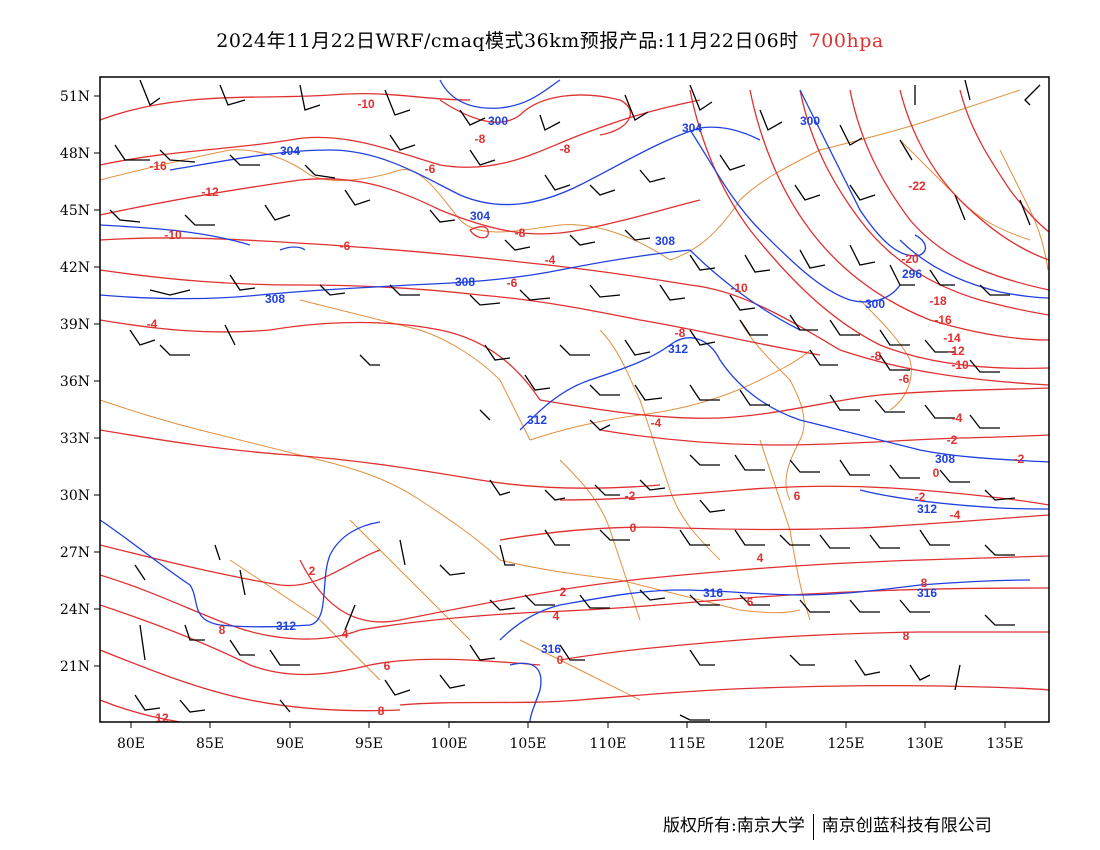 The width and height of the screenshot is (1100, 850). Describe the element at coordinates (846, 744) in the screenshot. I see `lon-tick-label: 125E` at that location.